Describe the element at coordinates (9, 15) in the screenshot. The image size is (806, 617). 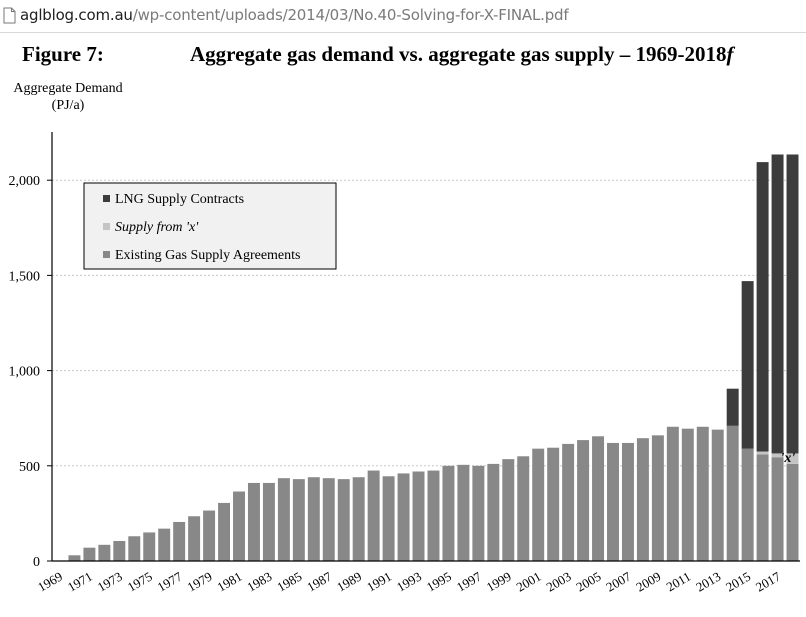
I see `document-icon` at that location.